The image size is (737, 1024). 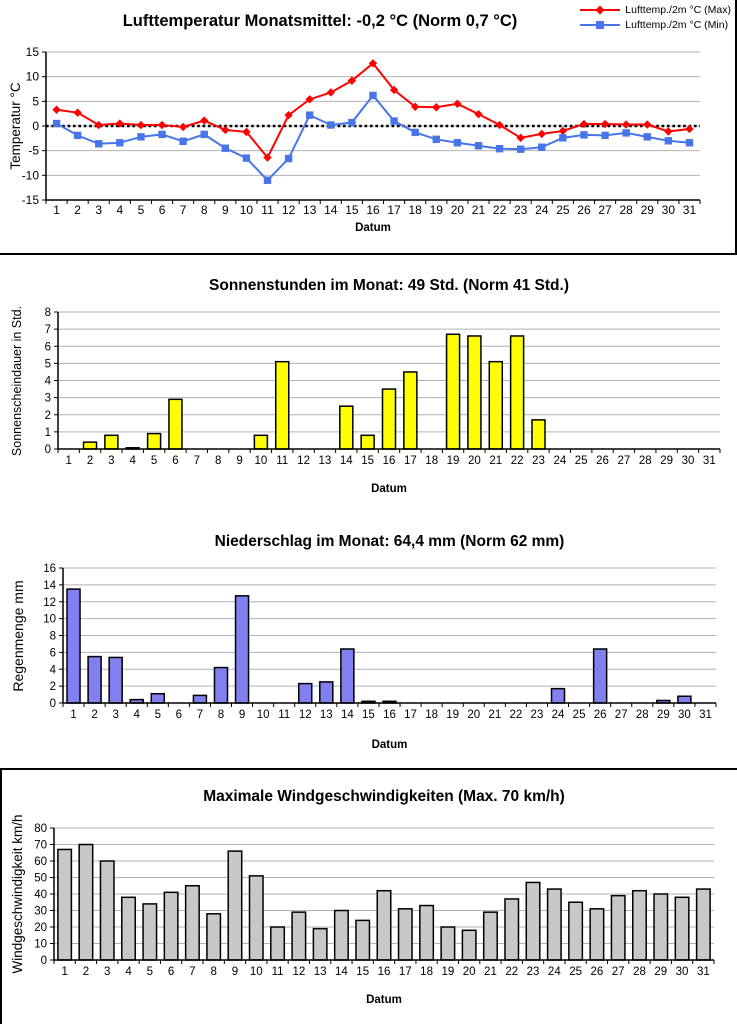 I want to click on svg-text: 17, so click(x=394, y=210).